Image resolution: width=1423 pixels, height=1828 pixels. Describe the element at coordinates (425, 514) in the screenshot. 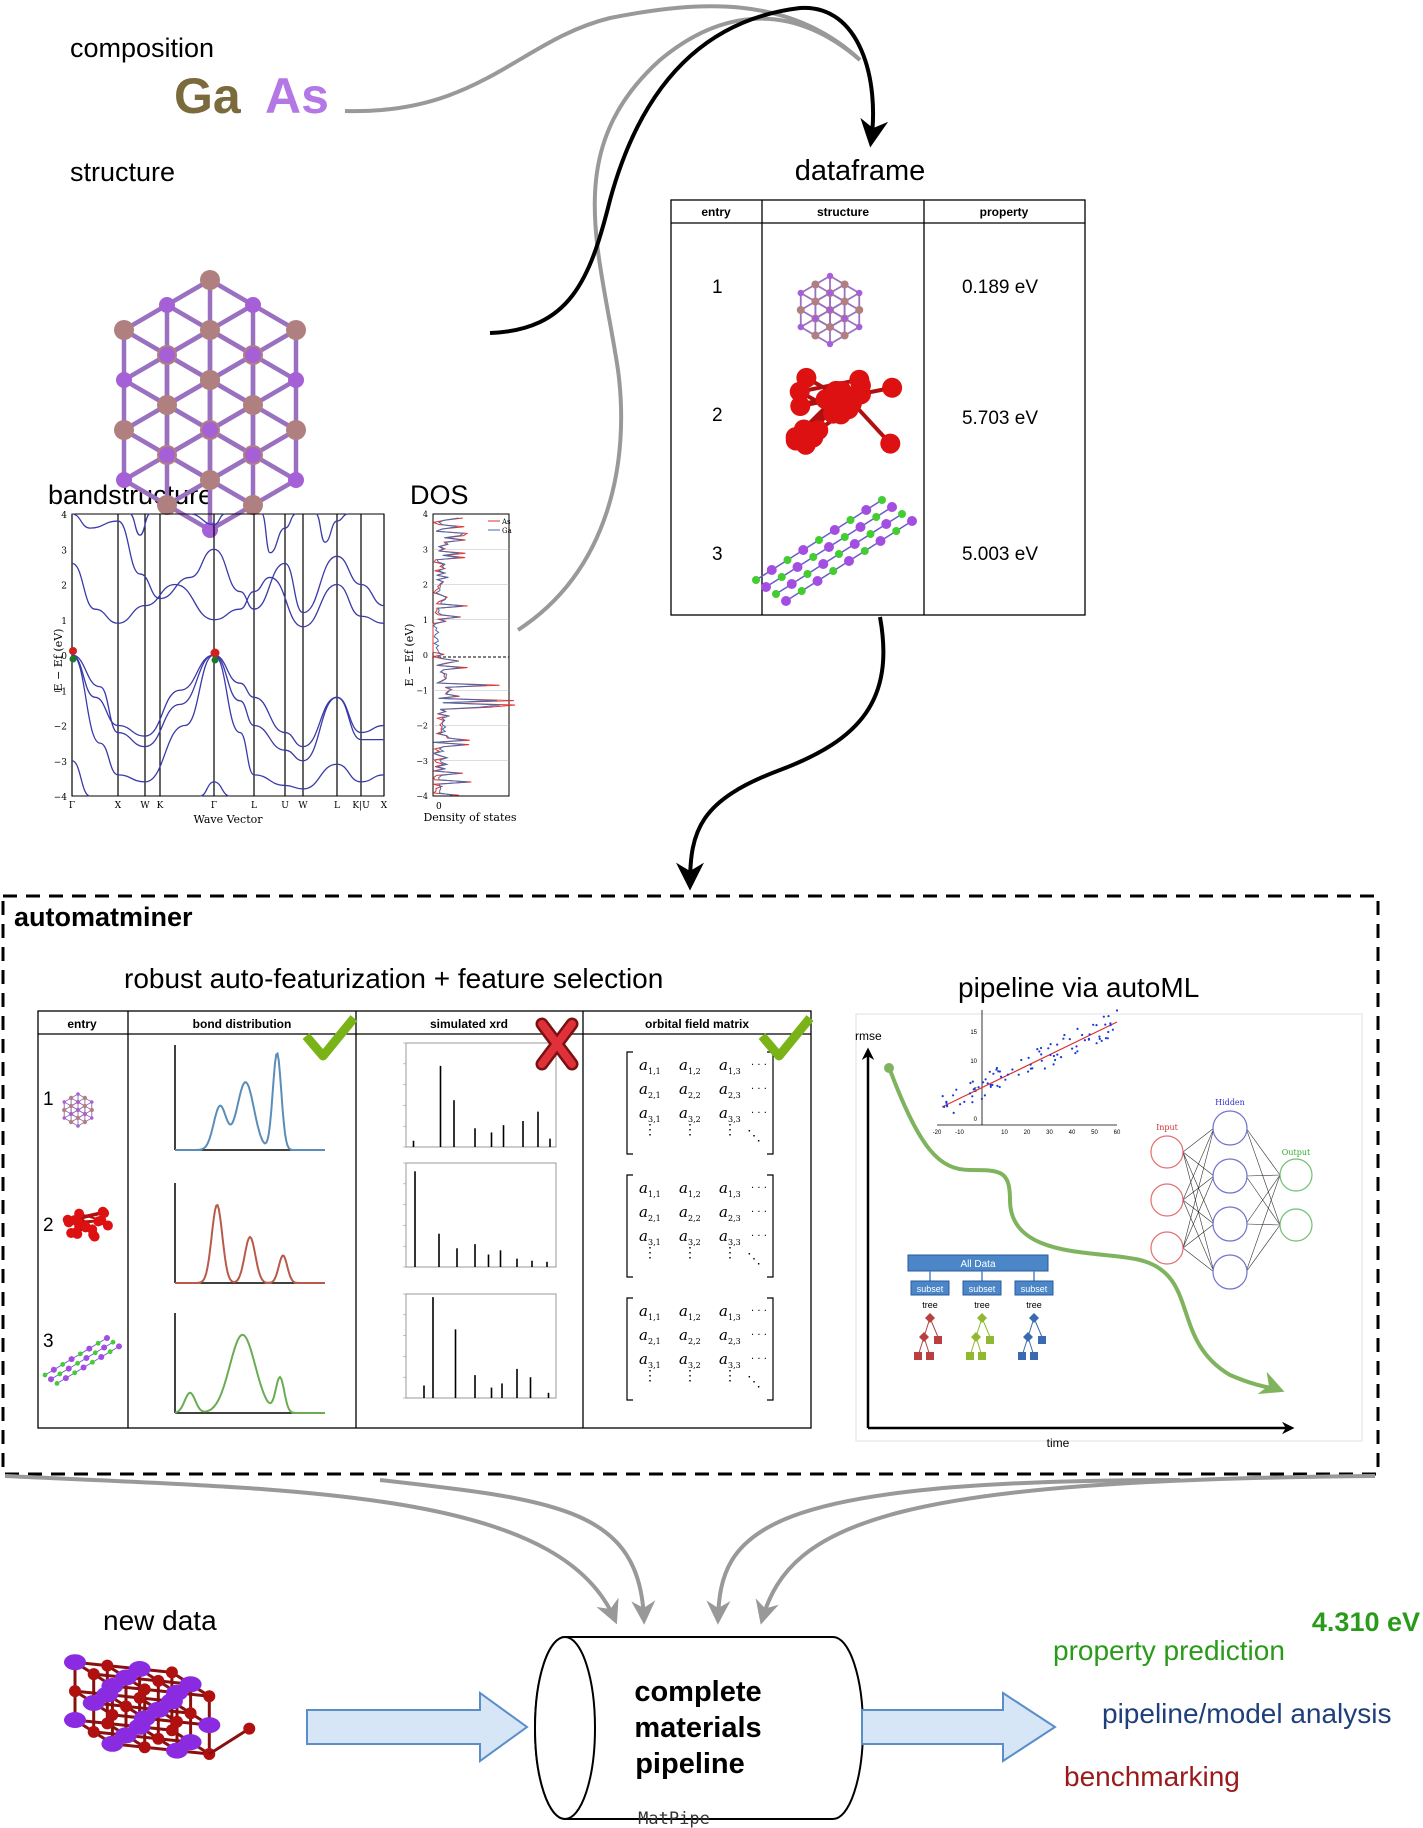

I see `dos-y-tick: 4` at that location.